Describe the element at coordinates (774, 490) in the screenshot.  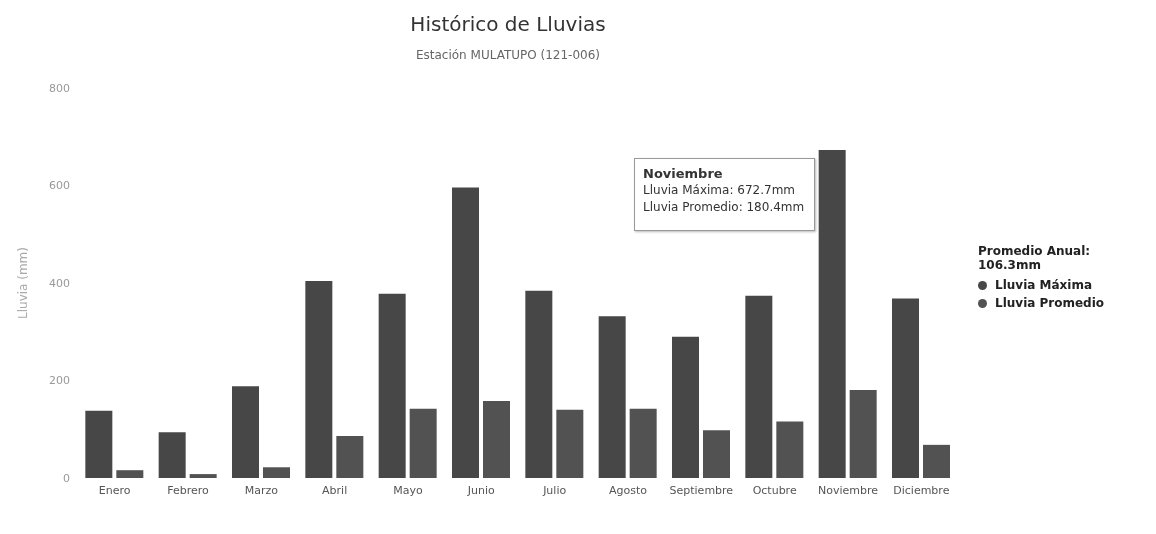
I see `x-tick-label: Octubre` at that location.